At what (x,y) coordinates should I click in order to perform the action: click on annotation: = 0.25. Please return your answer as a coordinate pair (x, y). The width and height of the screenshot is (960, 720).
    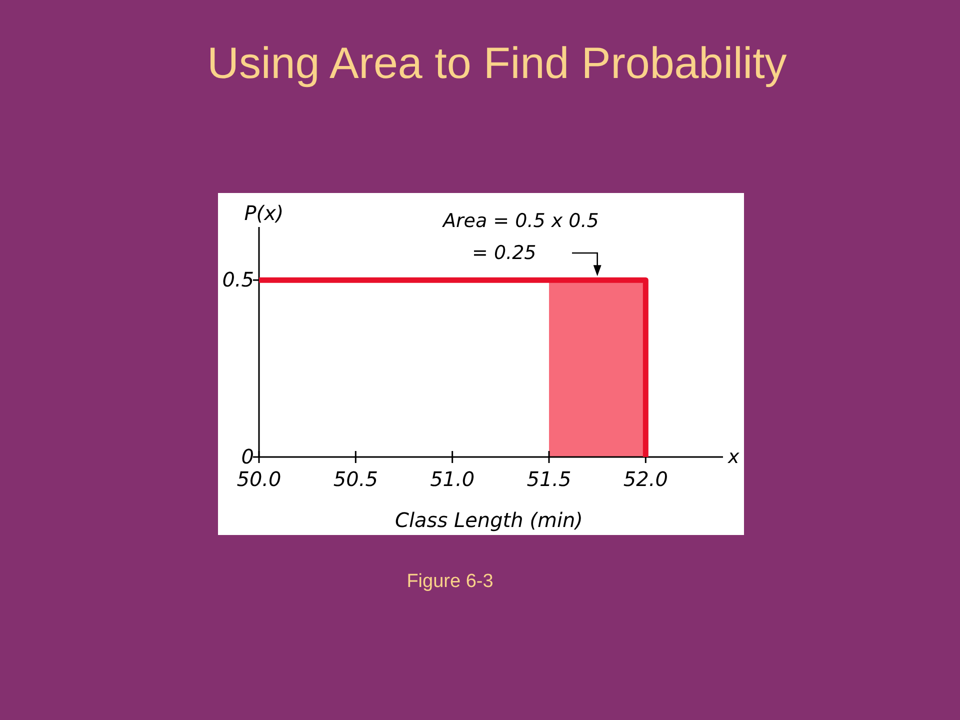
    Looking at the image, I should click on (504, 253).